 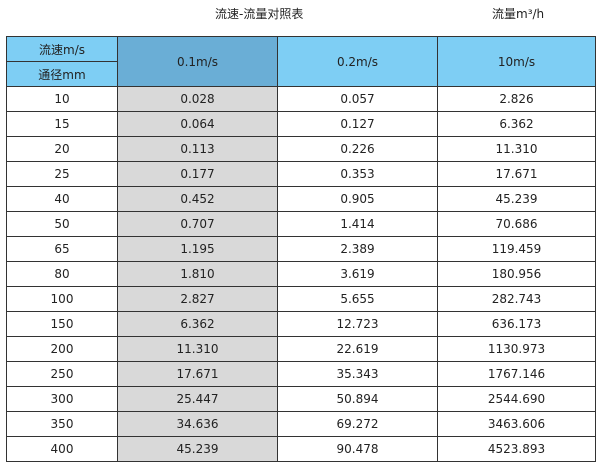 I want to click on diameter-cell: 150, so click(x=62, y=324).